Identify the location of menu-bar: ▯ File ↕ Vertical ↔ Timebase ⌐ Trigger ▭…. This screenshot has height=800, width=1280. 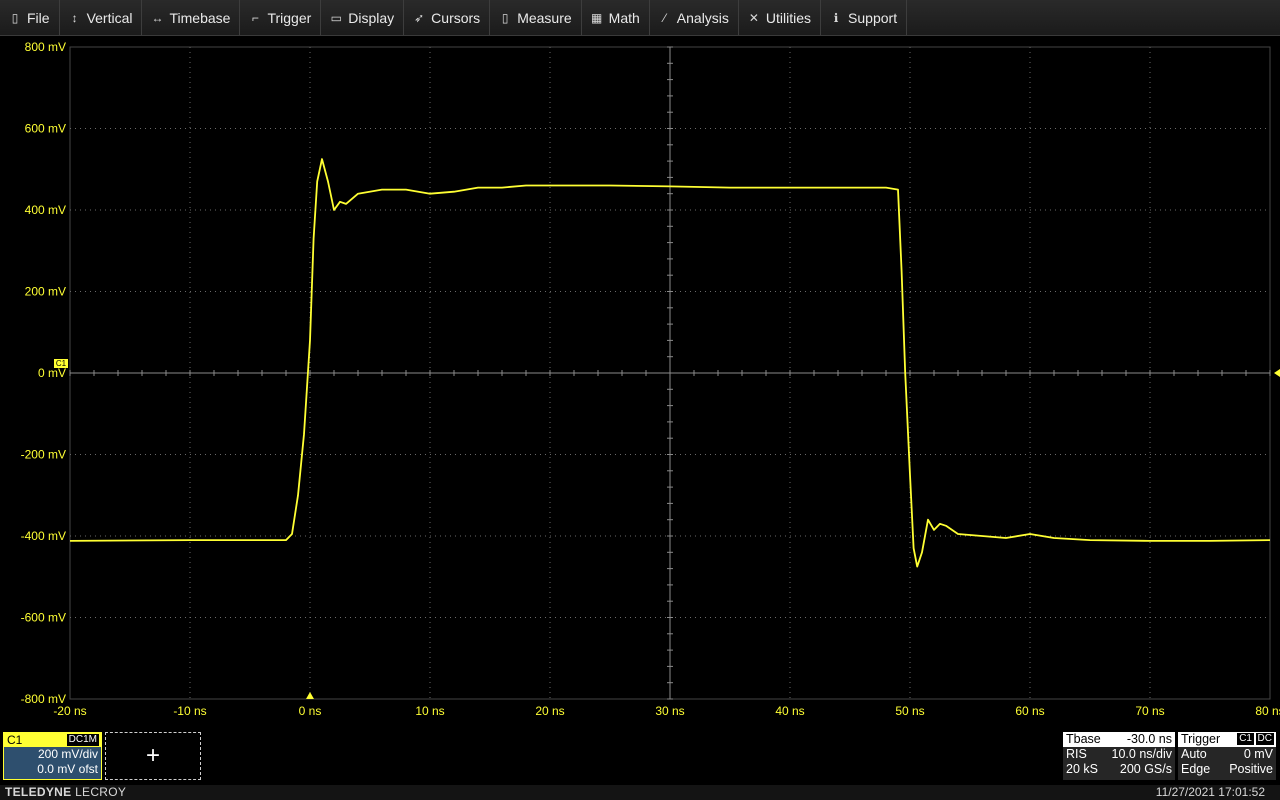
(640, 18).